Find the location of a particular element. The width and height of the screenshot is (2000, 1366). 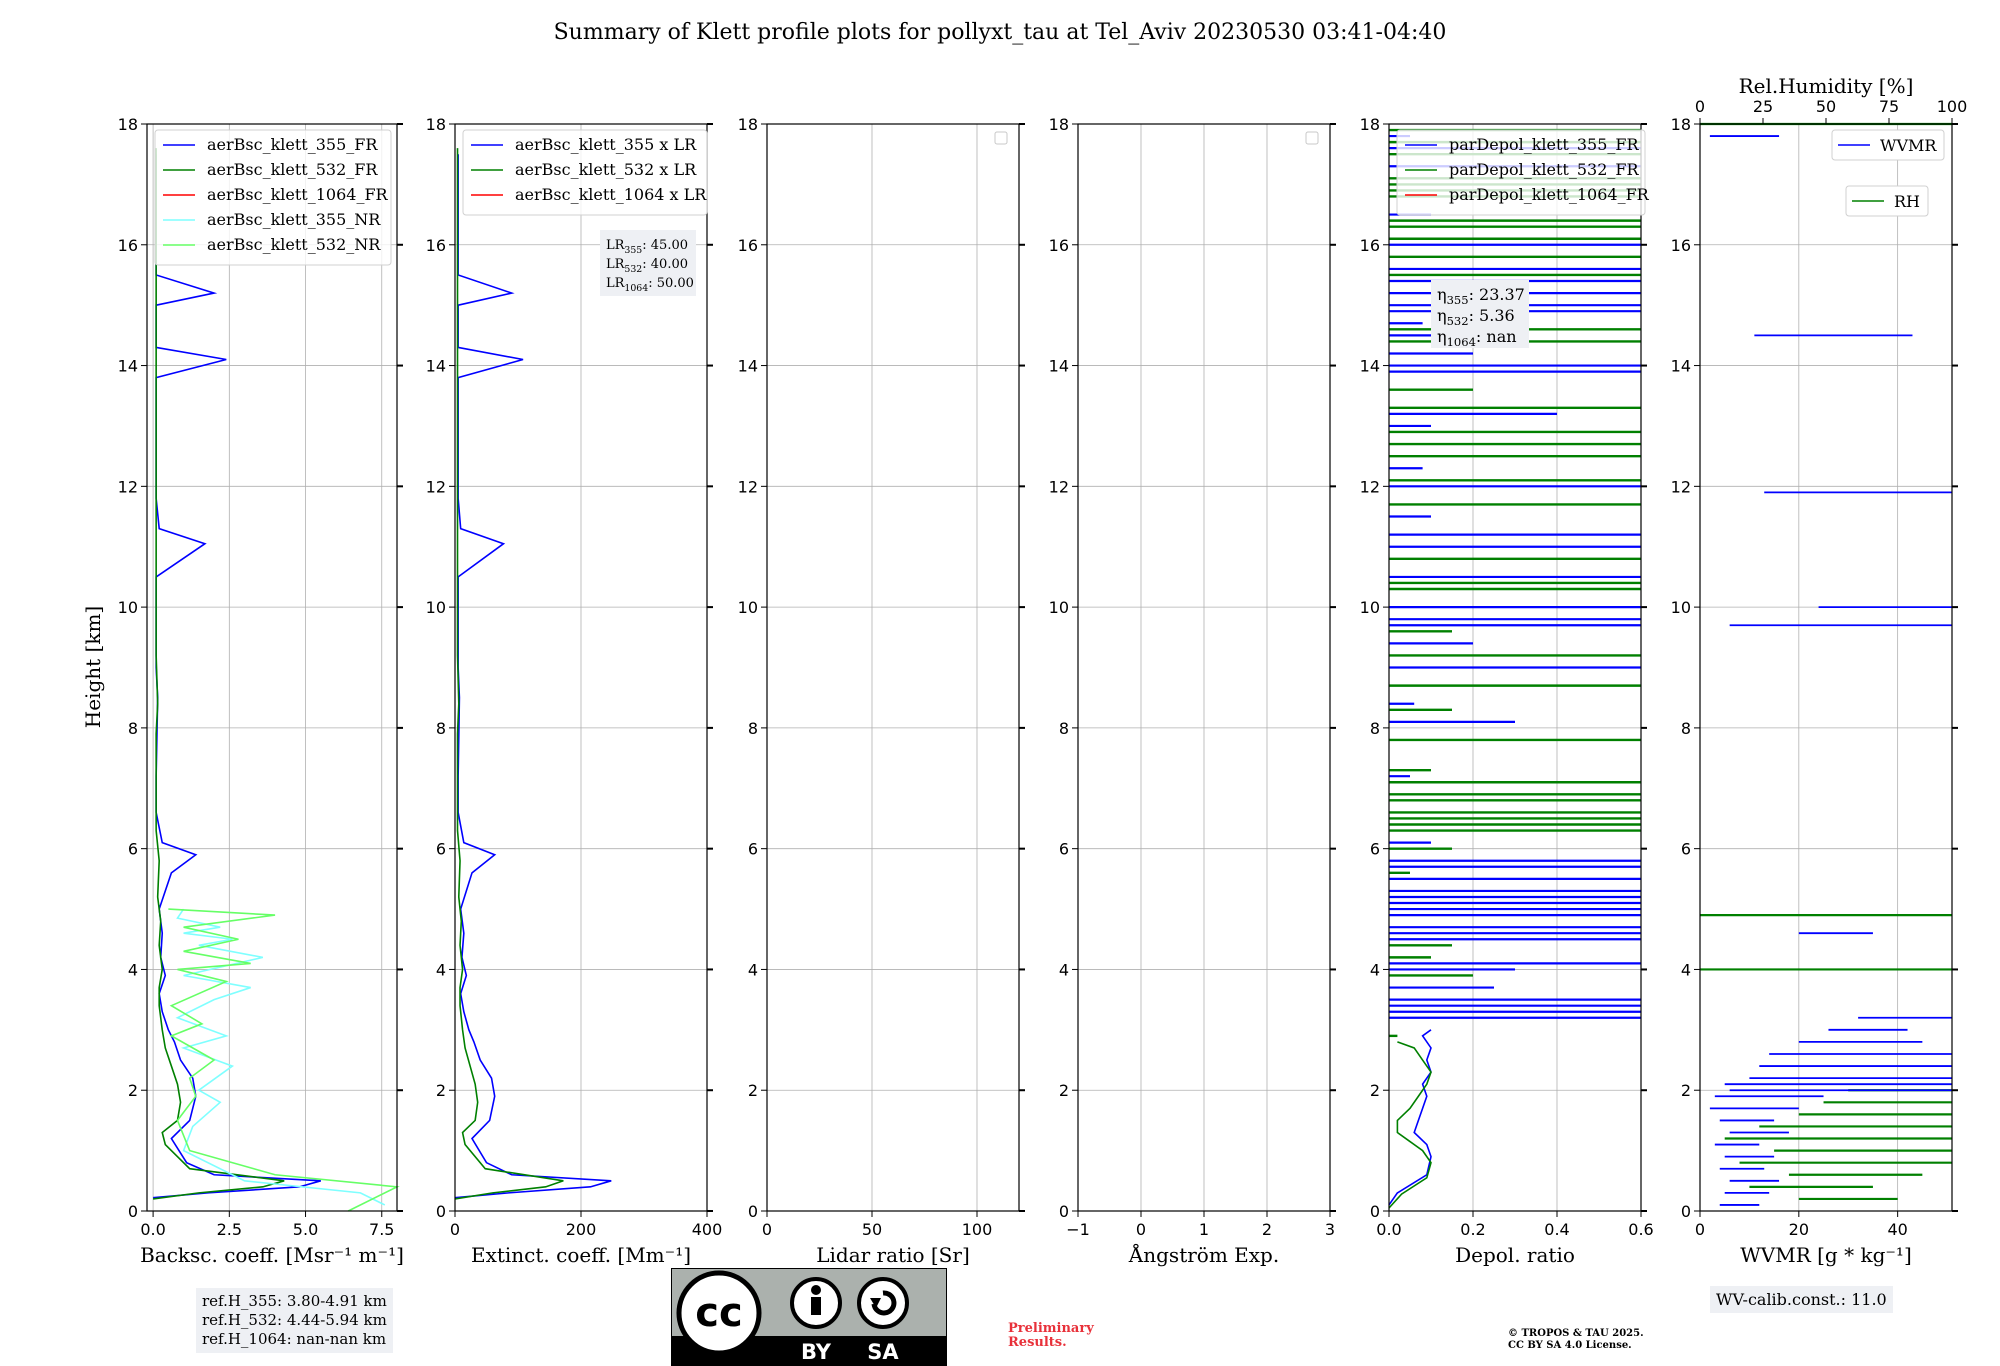

depol-calib-info-box is located at coordinates (1480, 314).